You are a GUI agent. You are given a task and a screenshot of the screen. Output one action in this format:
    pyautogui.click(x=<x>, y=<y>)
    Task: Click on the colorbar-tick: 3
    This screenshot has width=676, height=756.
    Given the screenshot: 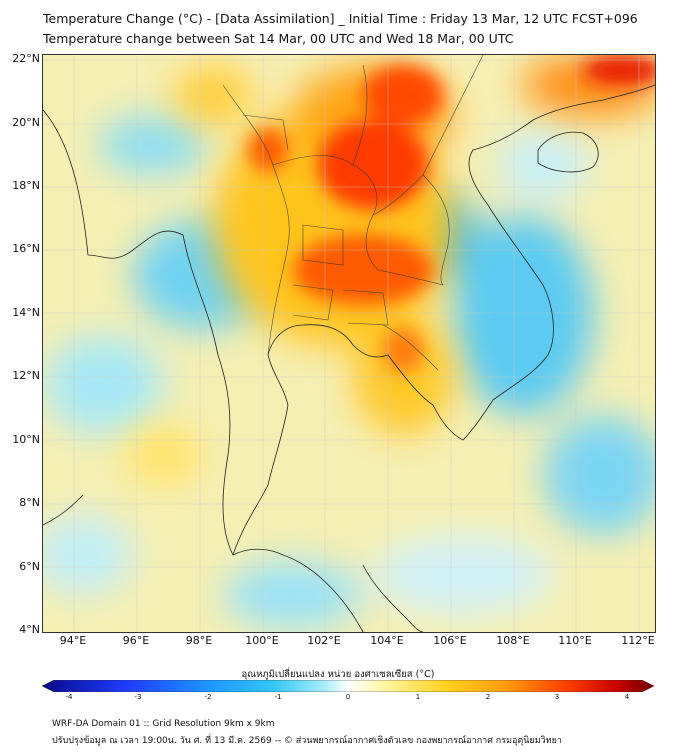 What is the action you would take?
    pyautogui.click(x=557, y=697)
    